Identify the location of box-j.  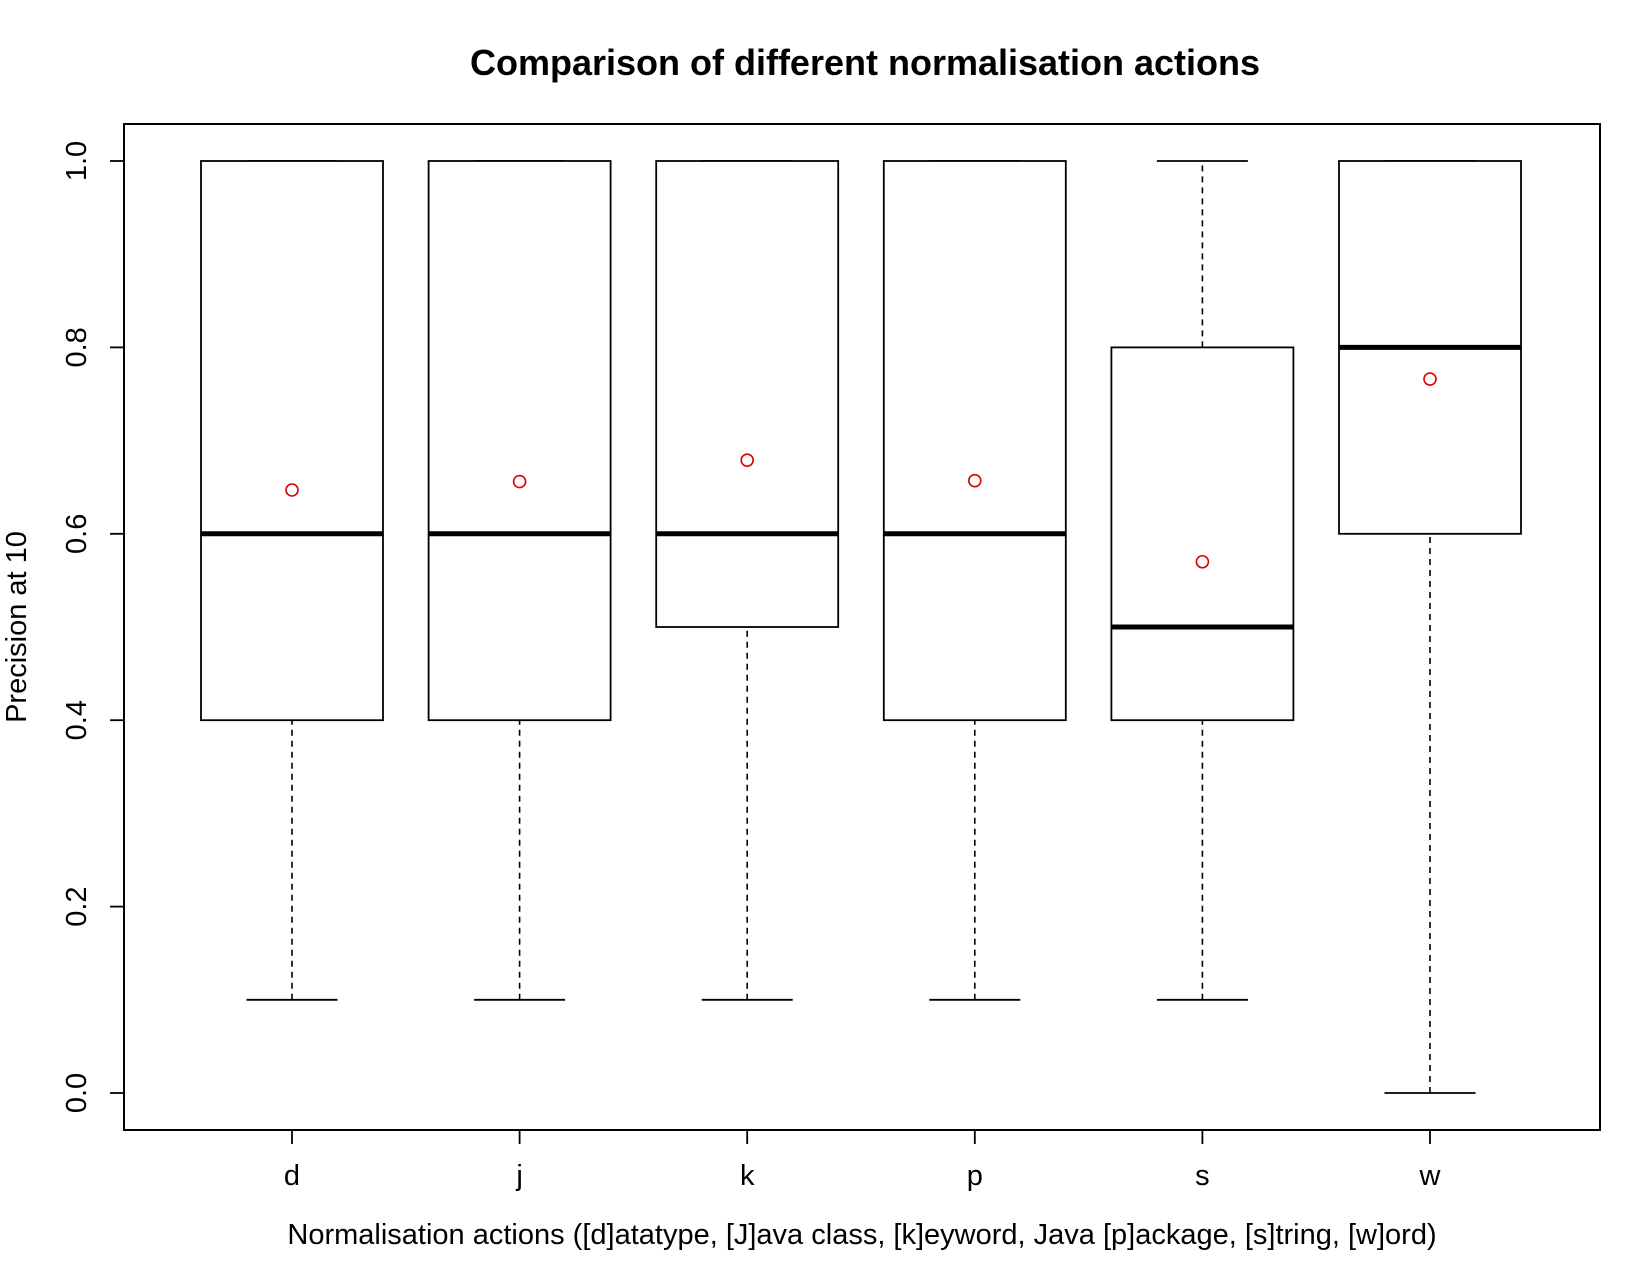
(519, 580).